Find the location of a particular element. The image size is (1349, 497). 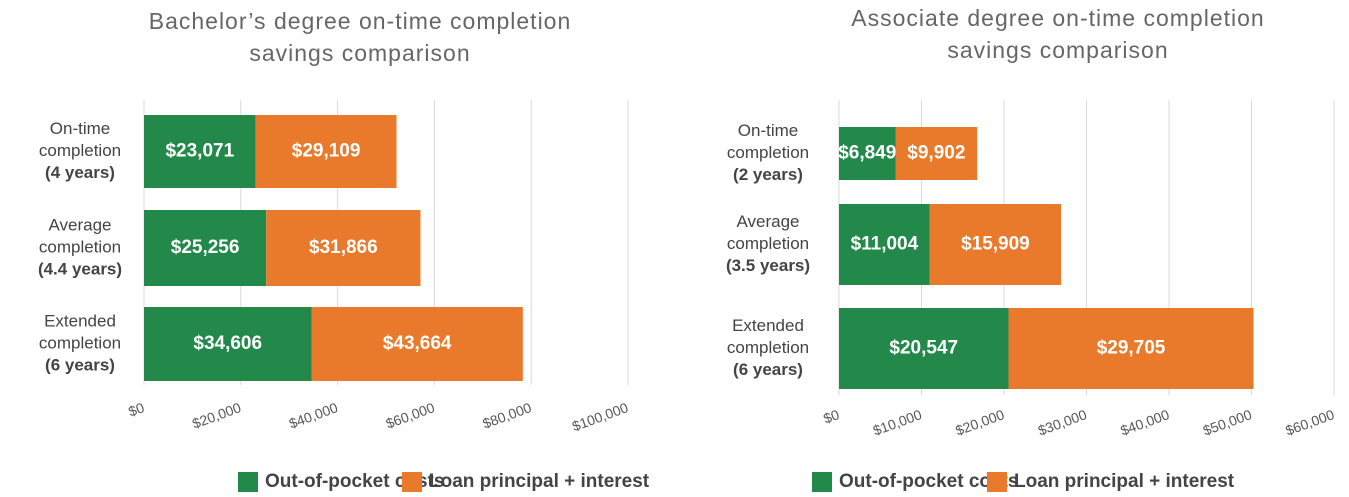

value-label: $29,705 is located at coordinates (1131, 348).